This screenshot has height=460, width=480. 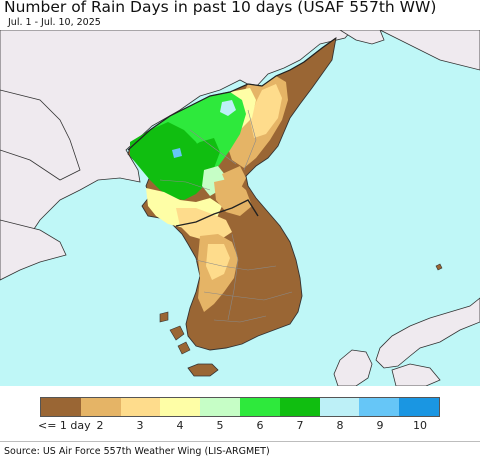 I want to click on china-nk-border, so click(x=232, y=94).